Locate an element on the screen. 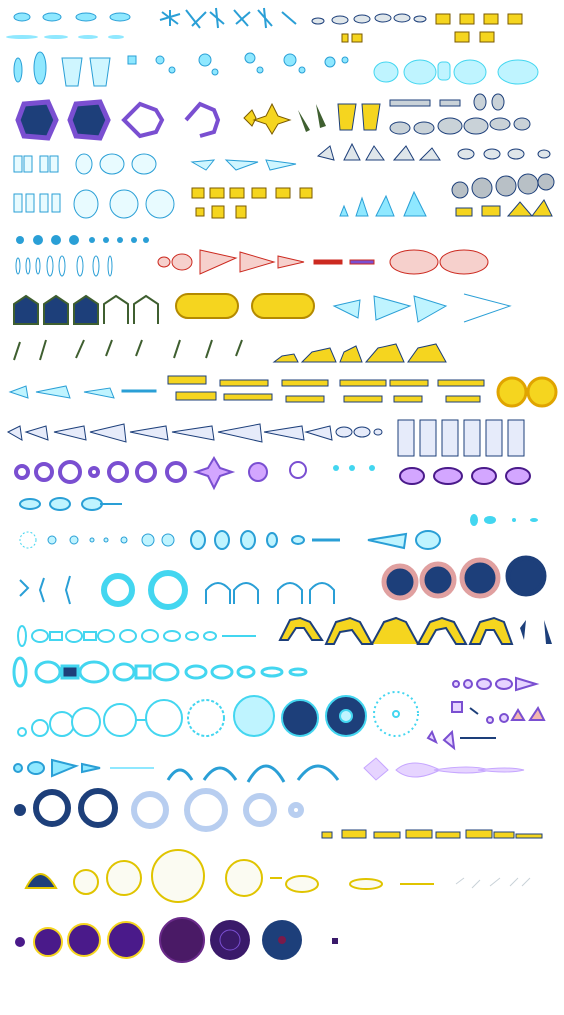  cyan-blob-sprite is located at coordinates (456, 72).